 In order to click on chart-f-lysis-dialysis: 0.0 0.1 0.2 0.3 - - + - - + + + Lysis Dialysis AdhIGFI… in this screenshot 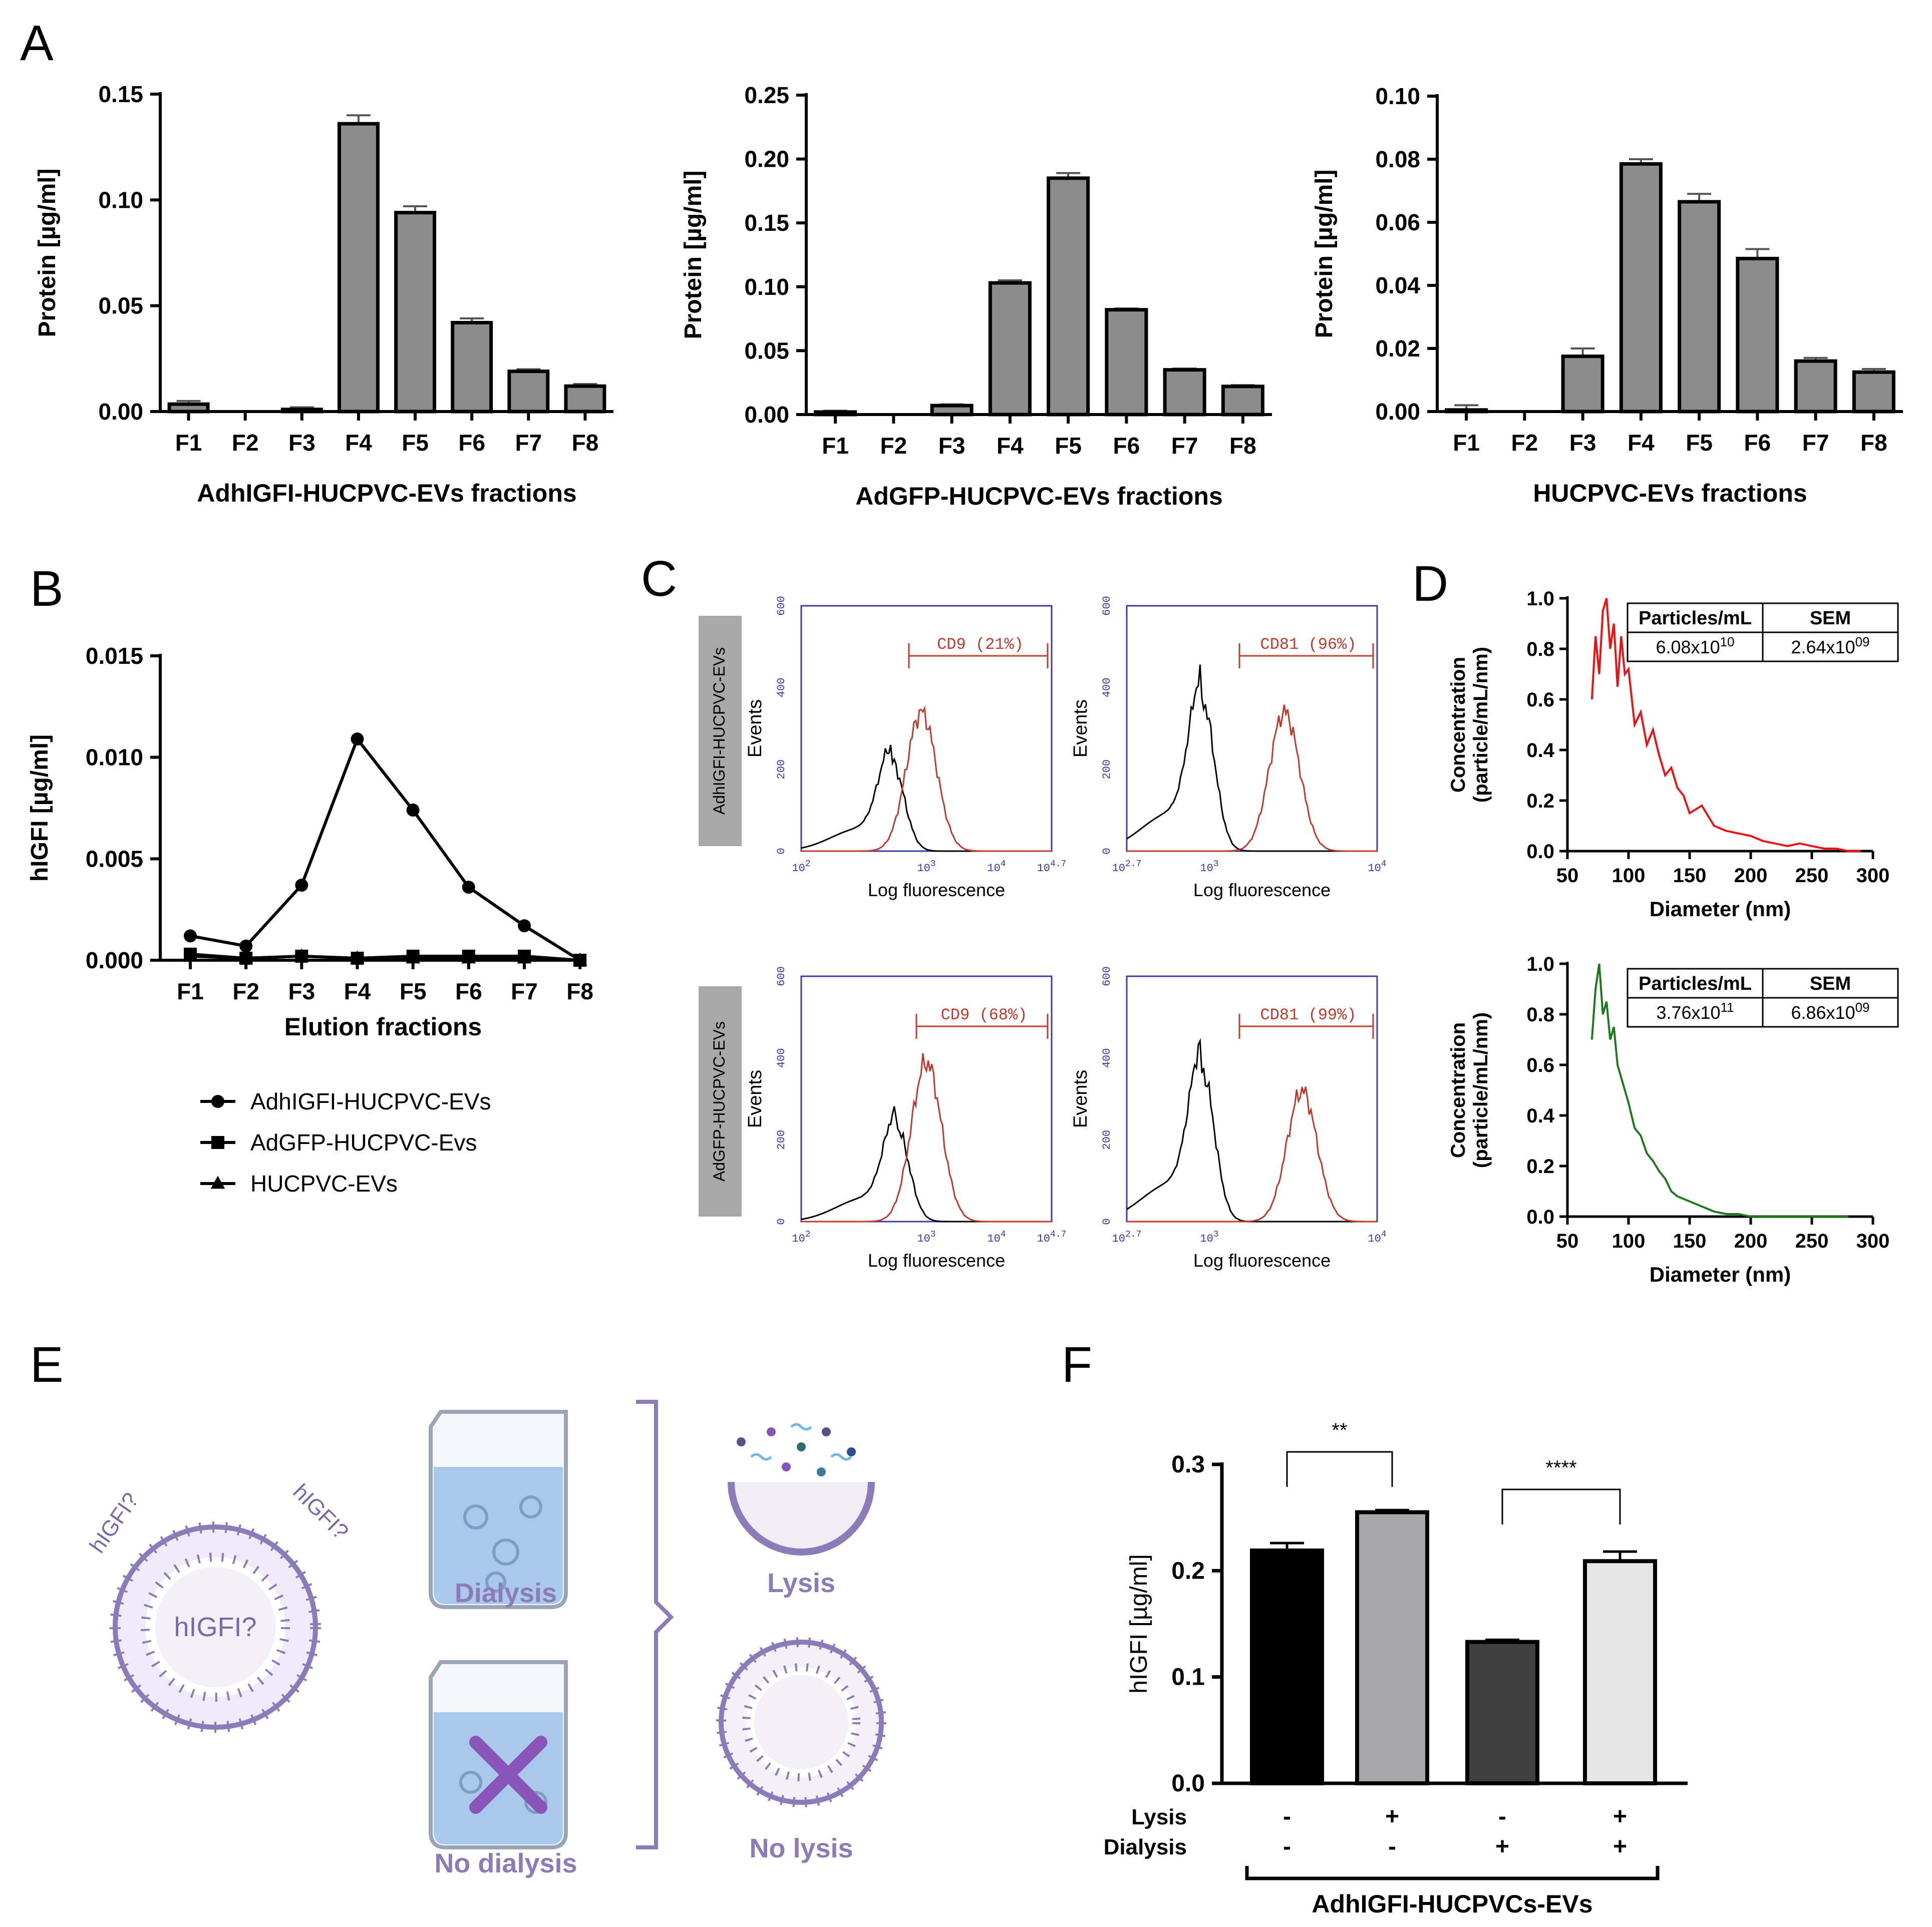, I will do `click(1396, 1668)`.